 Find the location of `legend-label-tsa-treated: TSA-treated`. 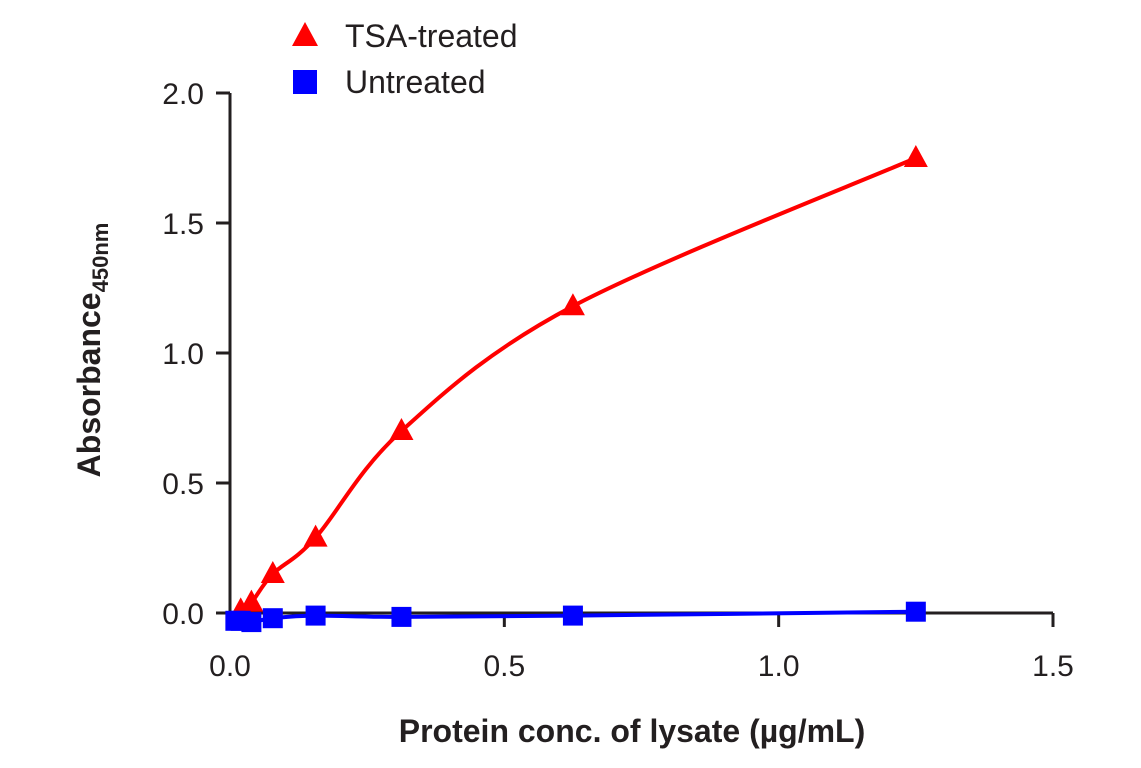

legend-label-tsa-treated: TSA-treated is located at coordinates (431, 36).